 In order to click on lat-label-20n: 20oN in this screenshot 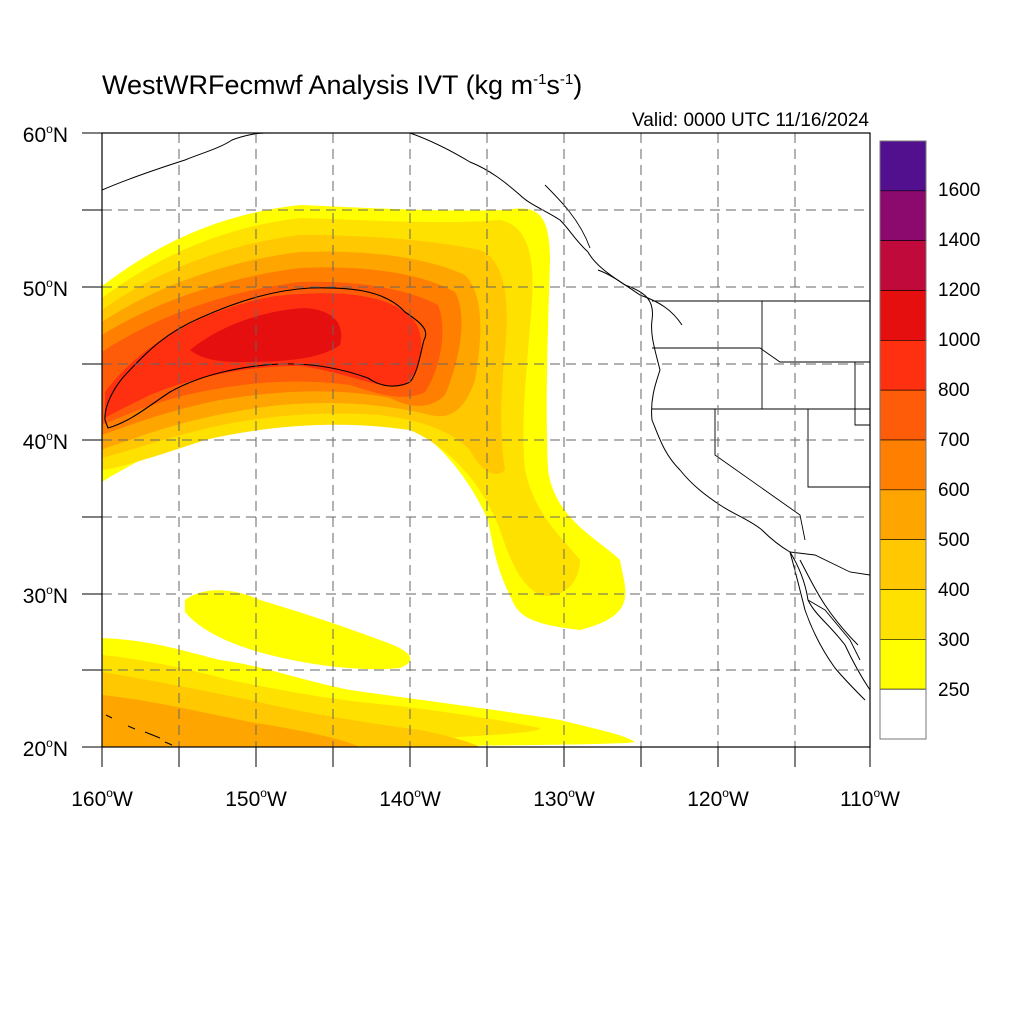, I will do `click(45, 748)`.